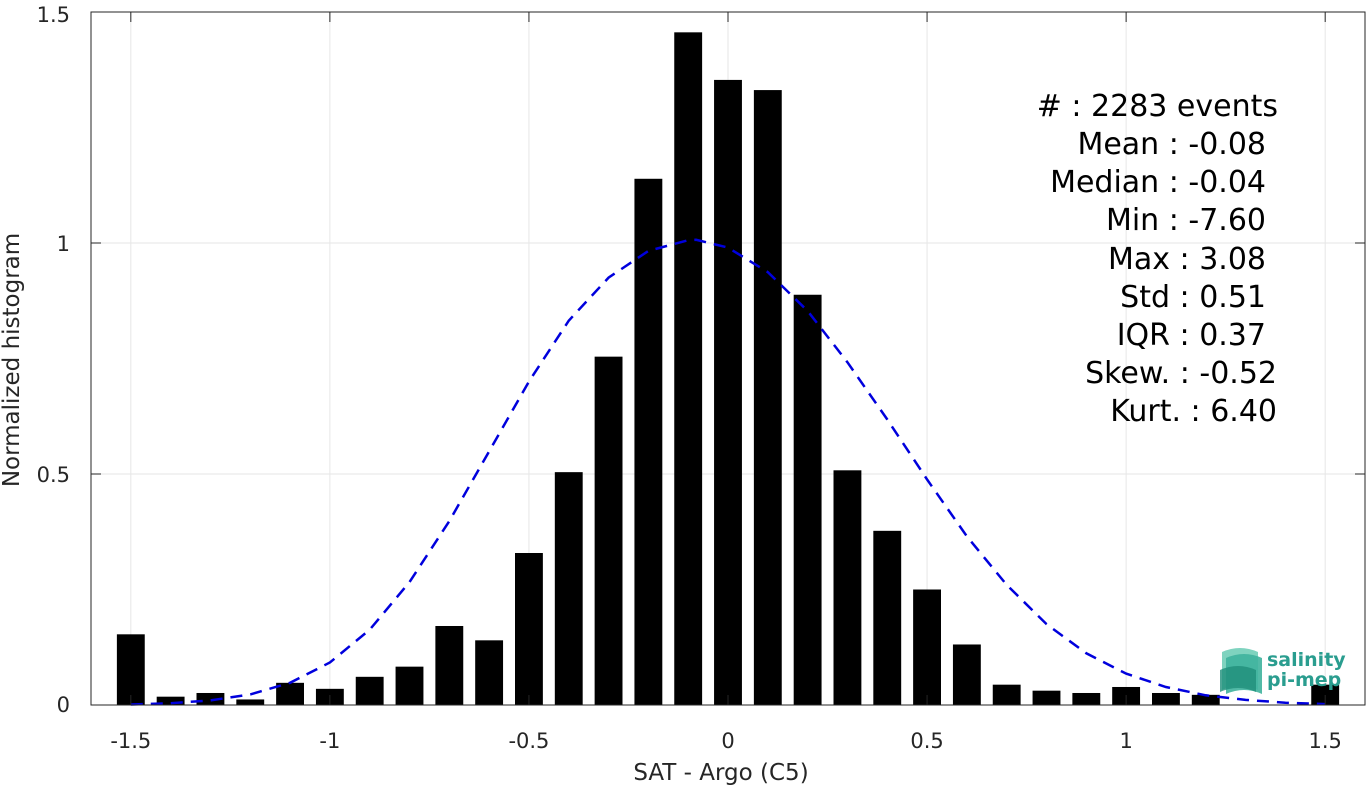 The height and width of the screenshot is (787, 1367). I want to click on stat-mean: Mean : -0.08, so click(1171, 144).